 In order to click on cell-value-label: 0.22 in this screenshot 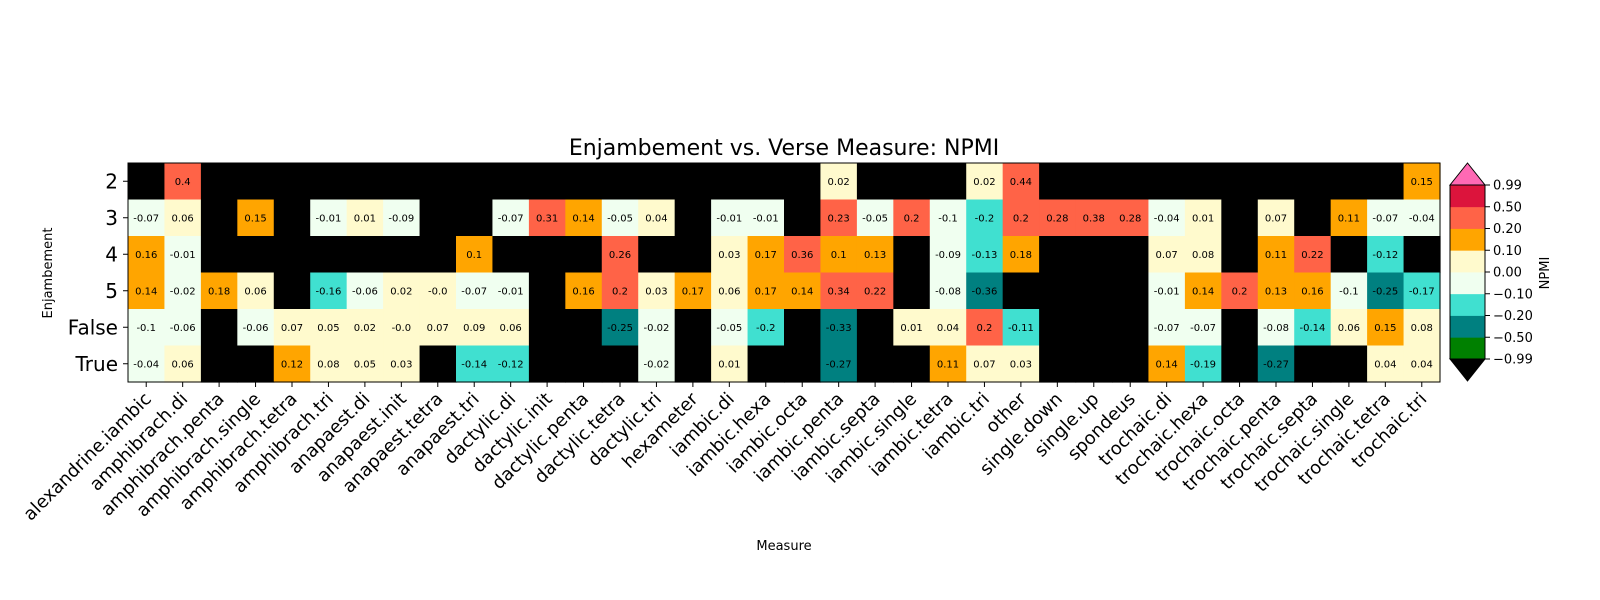, I will do `click(1312, 255)`.